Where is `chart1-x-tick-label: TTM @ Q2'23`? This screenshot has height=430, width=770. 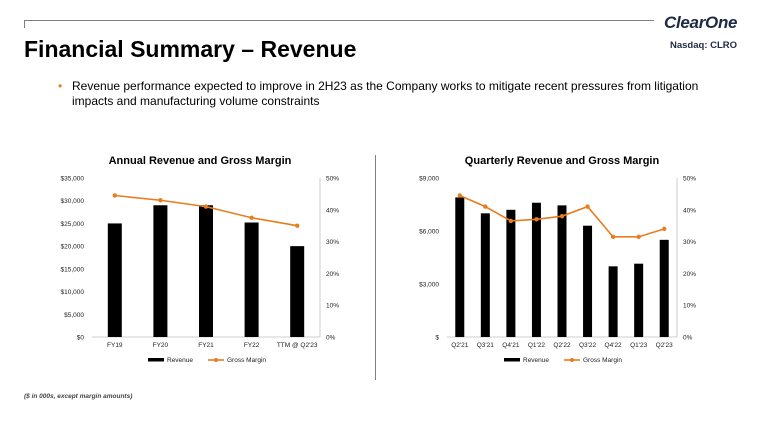 chart1-x-tick-label: TTM @ Q2'23 is located at coordinates (297, 345).